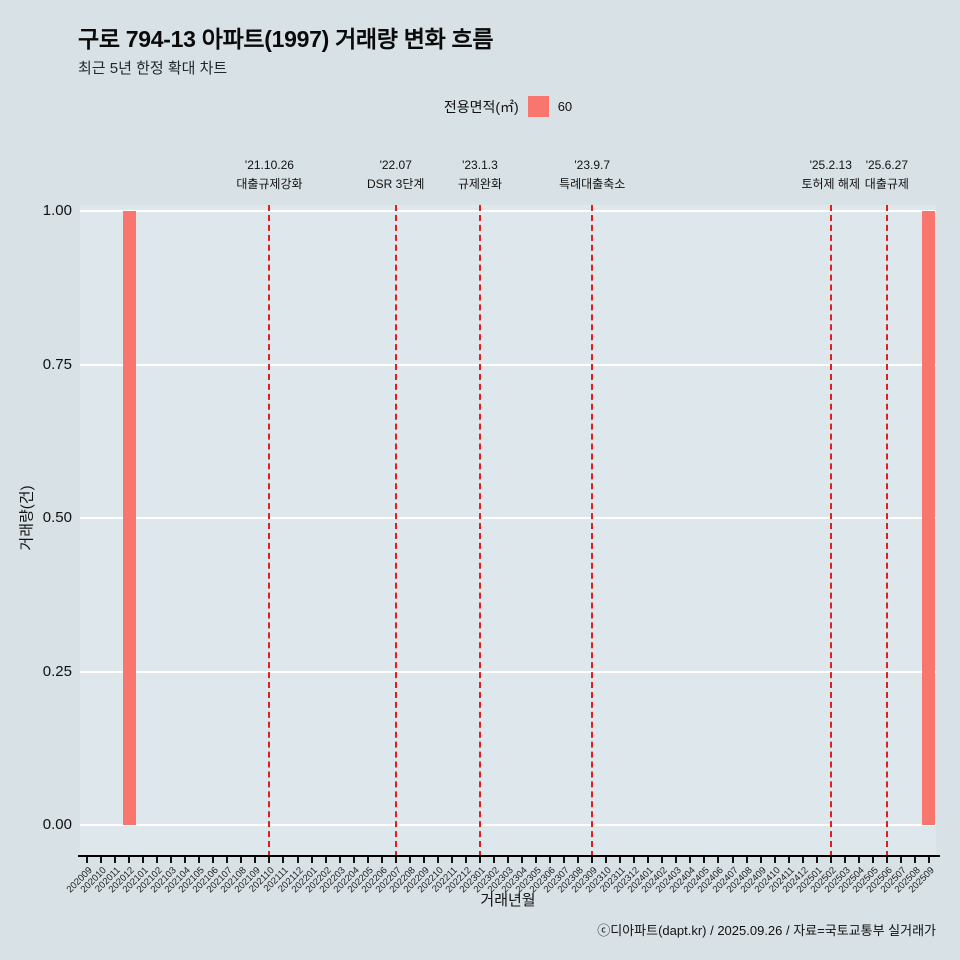 The image size is (960, 960). Describe the element at coordinates (480, 175) in the screenshot. I see `annotation-202301: '23.1.3 규제완화` at that location.